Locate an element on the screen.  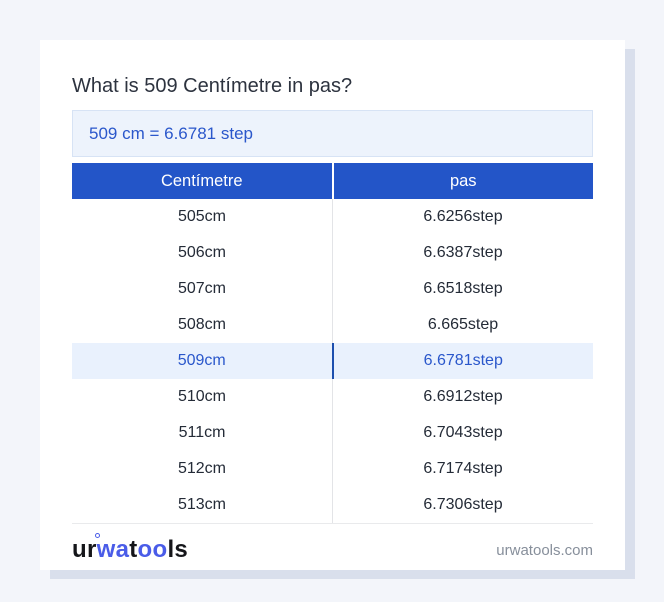
table-row: 507cm 6.6518step is located at coordinates (332, 289).